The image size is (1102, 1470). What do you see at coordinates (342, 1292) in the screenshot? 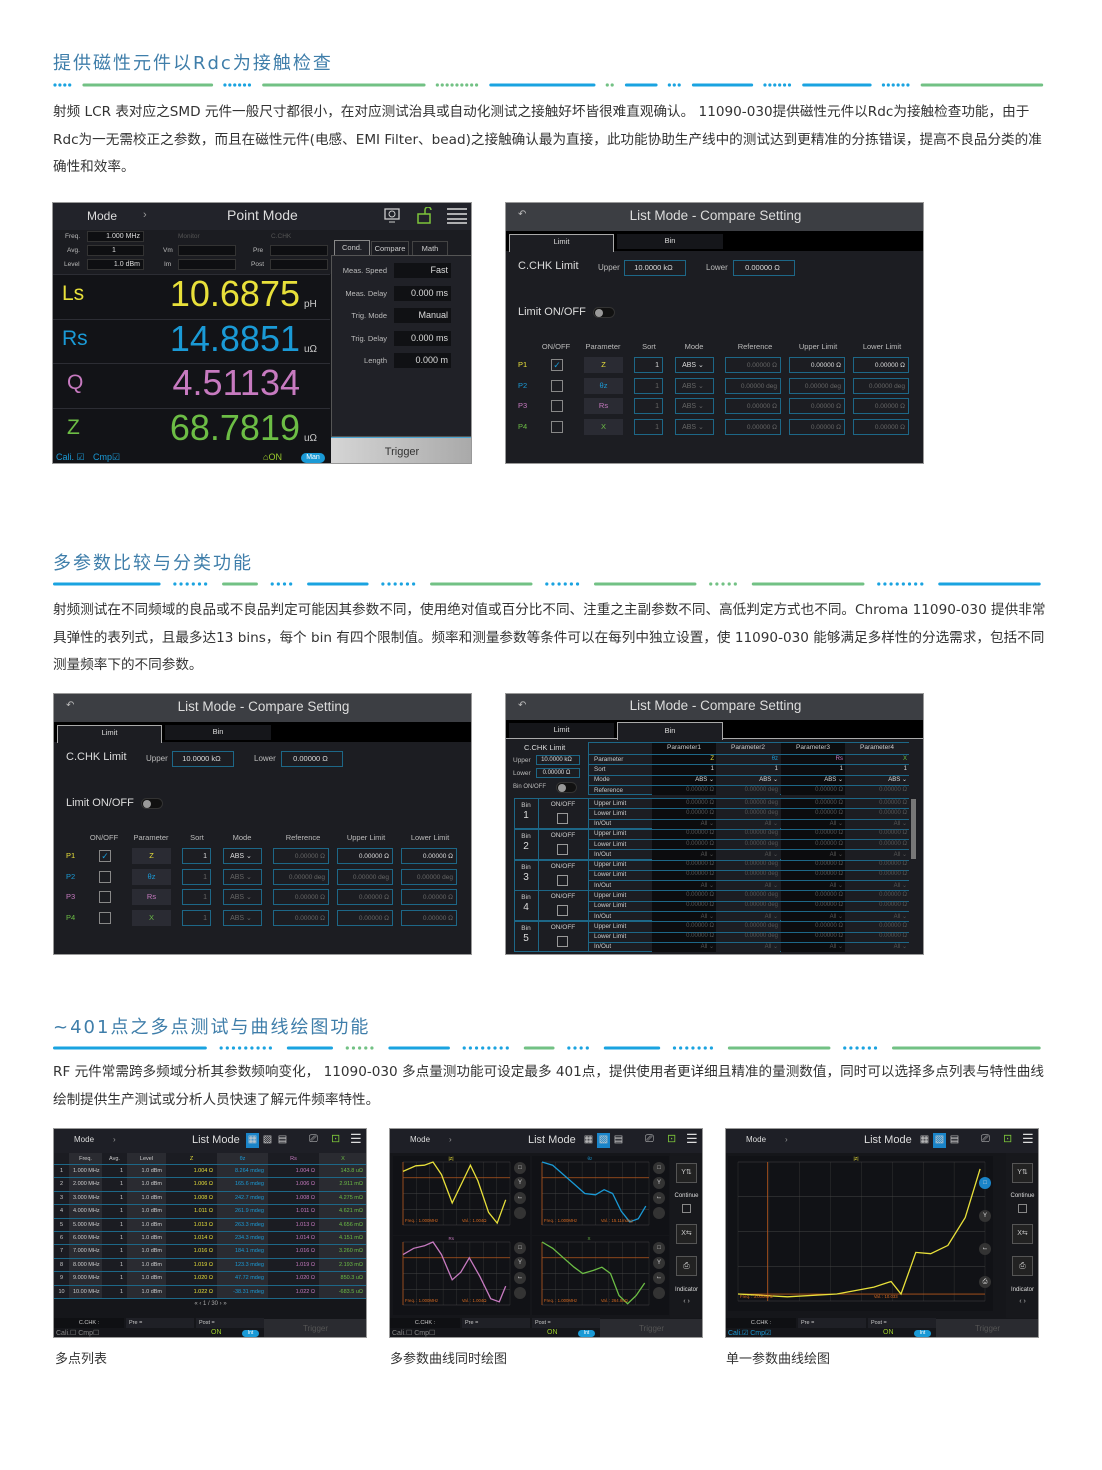
I see `table-cell: -683.5 uΩ` at bounding box center [342, 1292].